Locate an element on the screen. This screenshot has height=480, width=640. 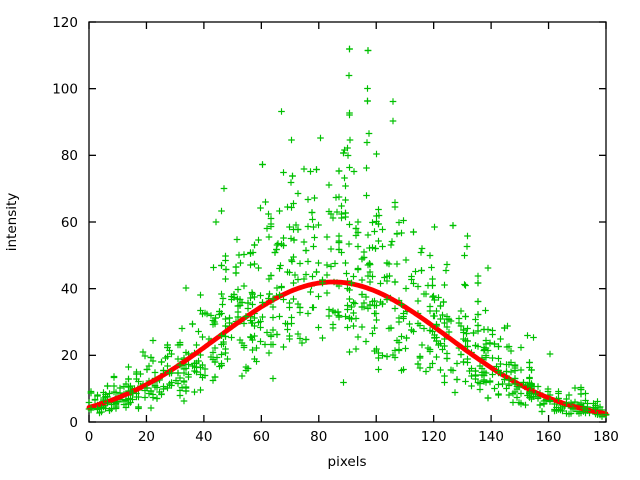
x-tick-label: 60 is located at coordinates (261, 437).